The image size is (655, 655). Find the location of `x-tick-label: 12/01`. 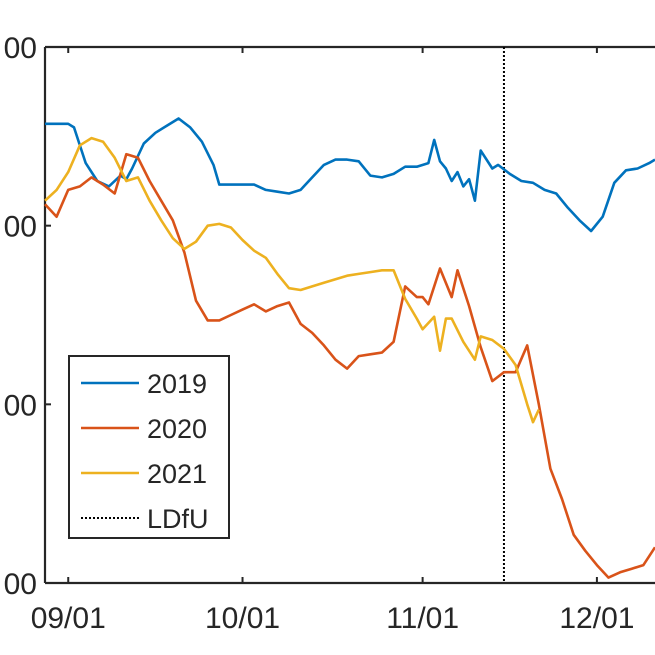

x-tick-label: 12/01 is located at coordinates (596, 618).